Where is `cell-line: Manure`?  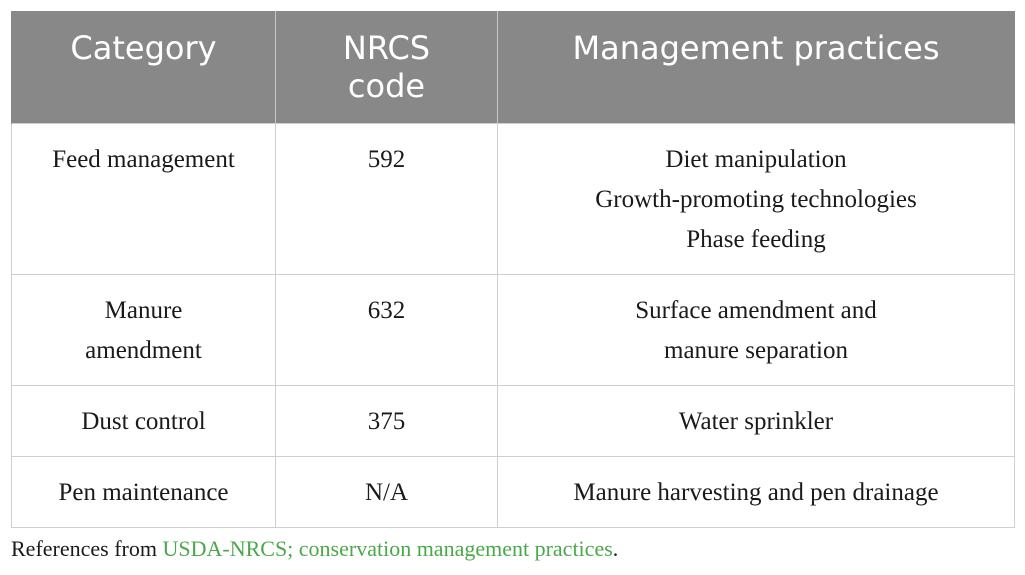 cell-line: Manure is located at coordinates (143, 310).